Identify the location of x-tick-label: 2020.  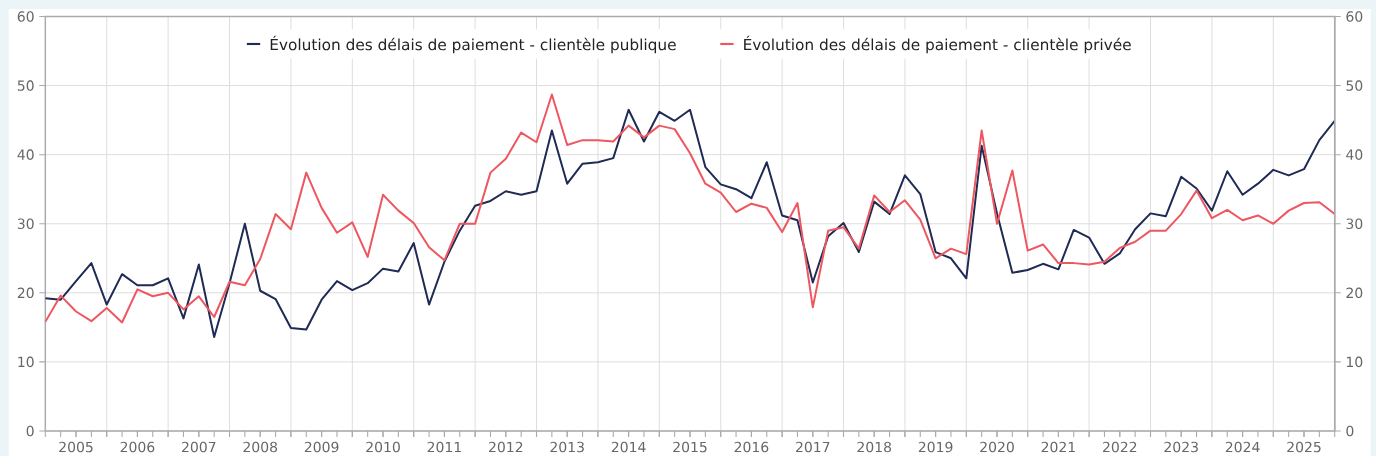
(997, 447).